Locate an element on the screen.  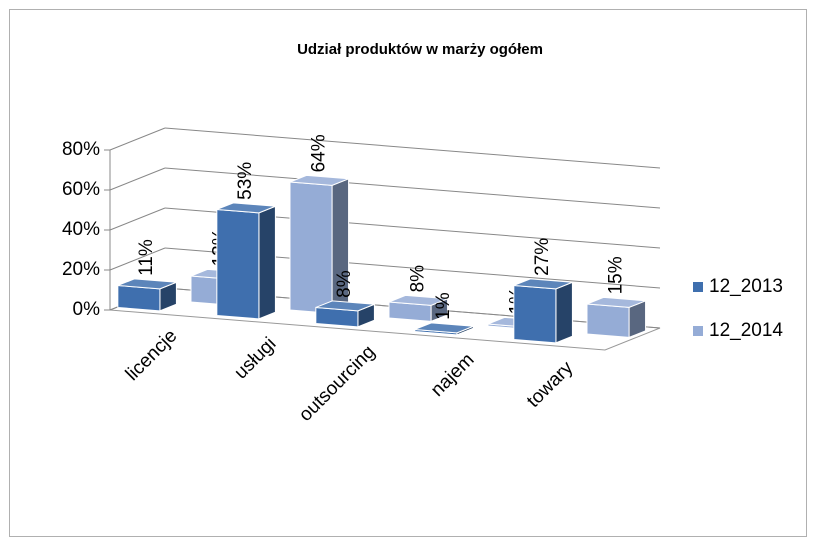
value-label: 64% is located at coordinates (318, 153).